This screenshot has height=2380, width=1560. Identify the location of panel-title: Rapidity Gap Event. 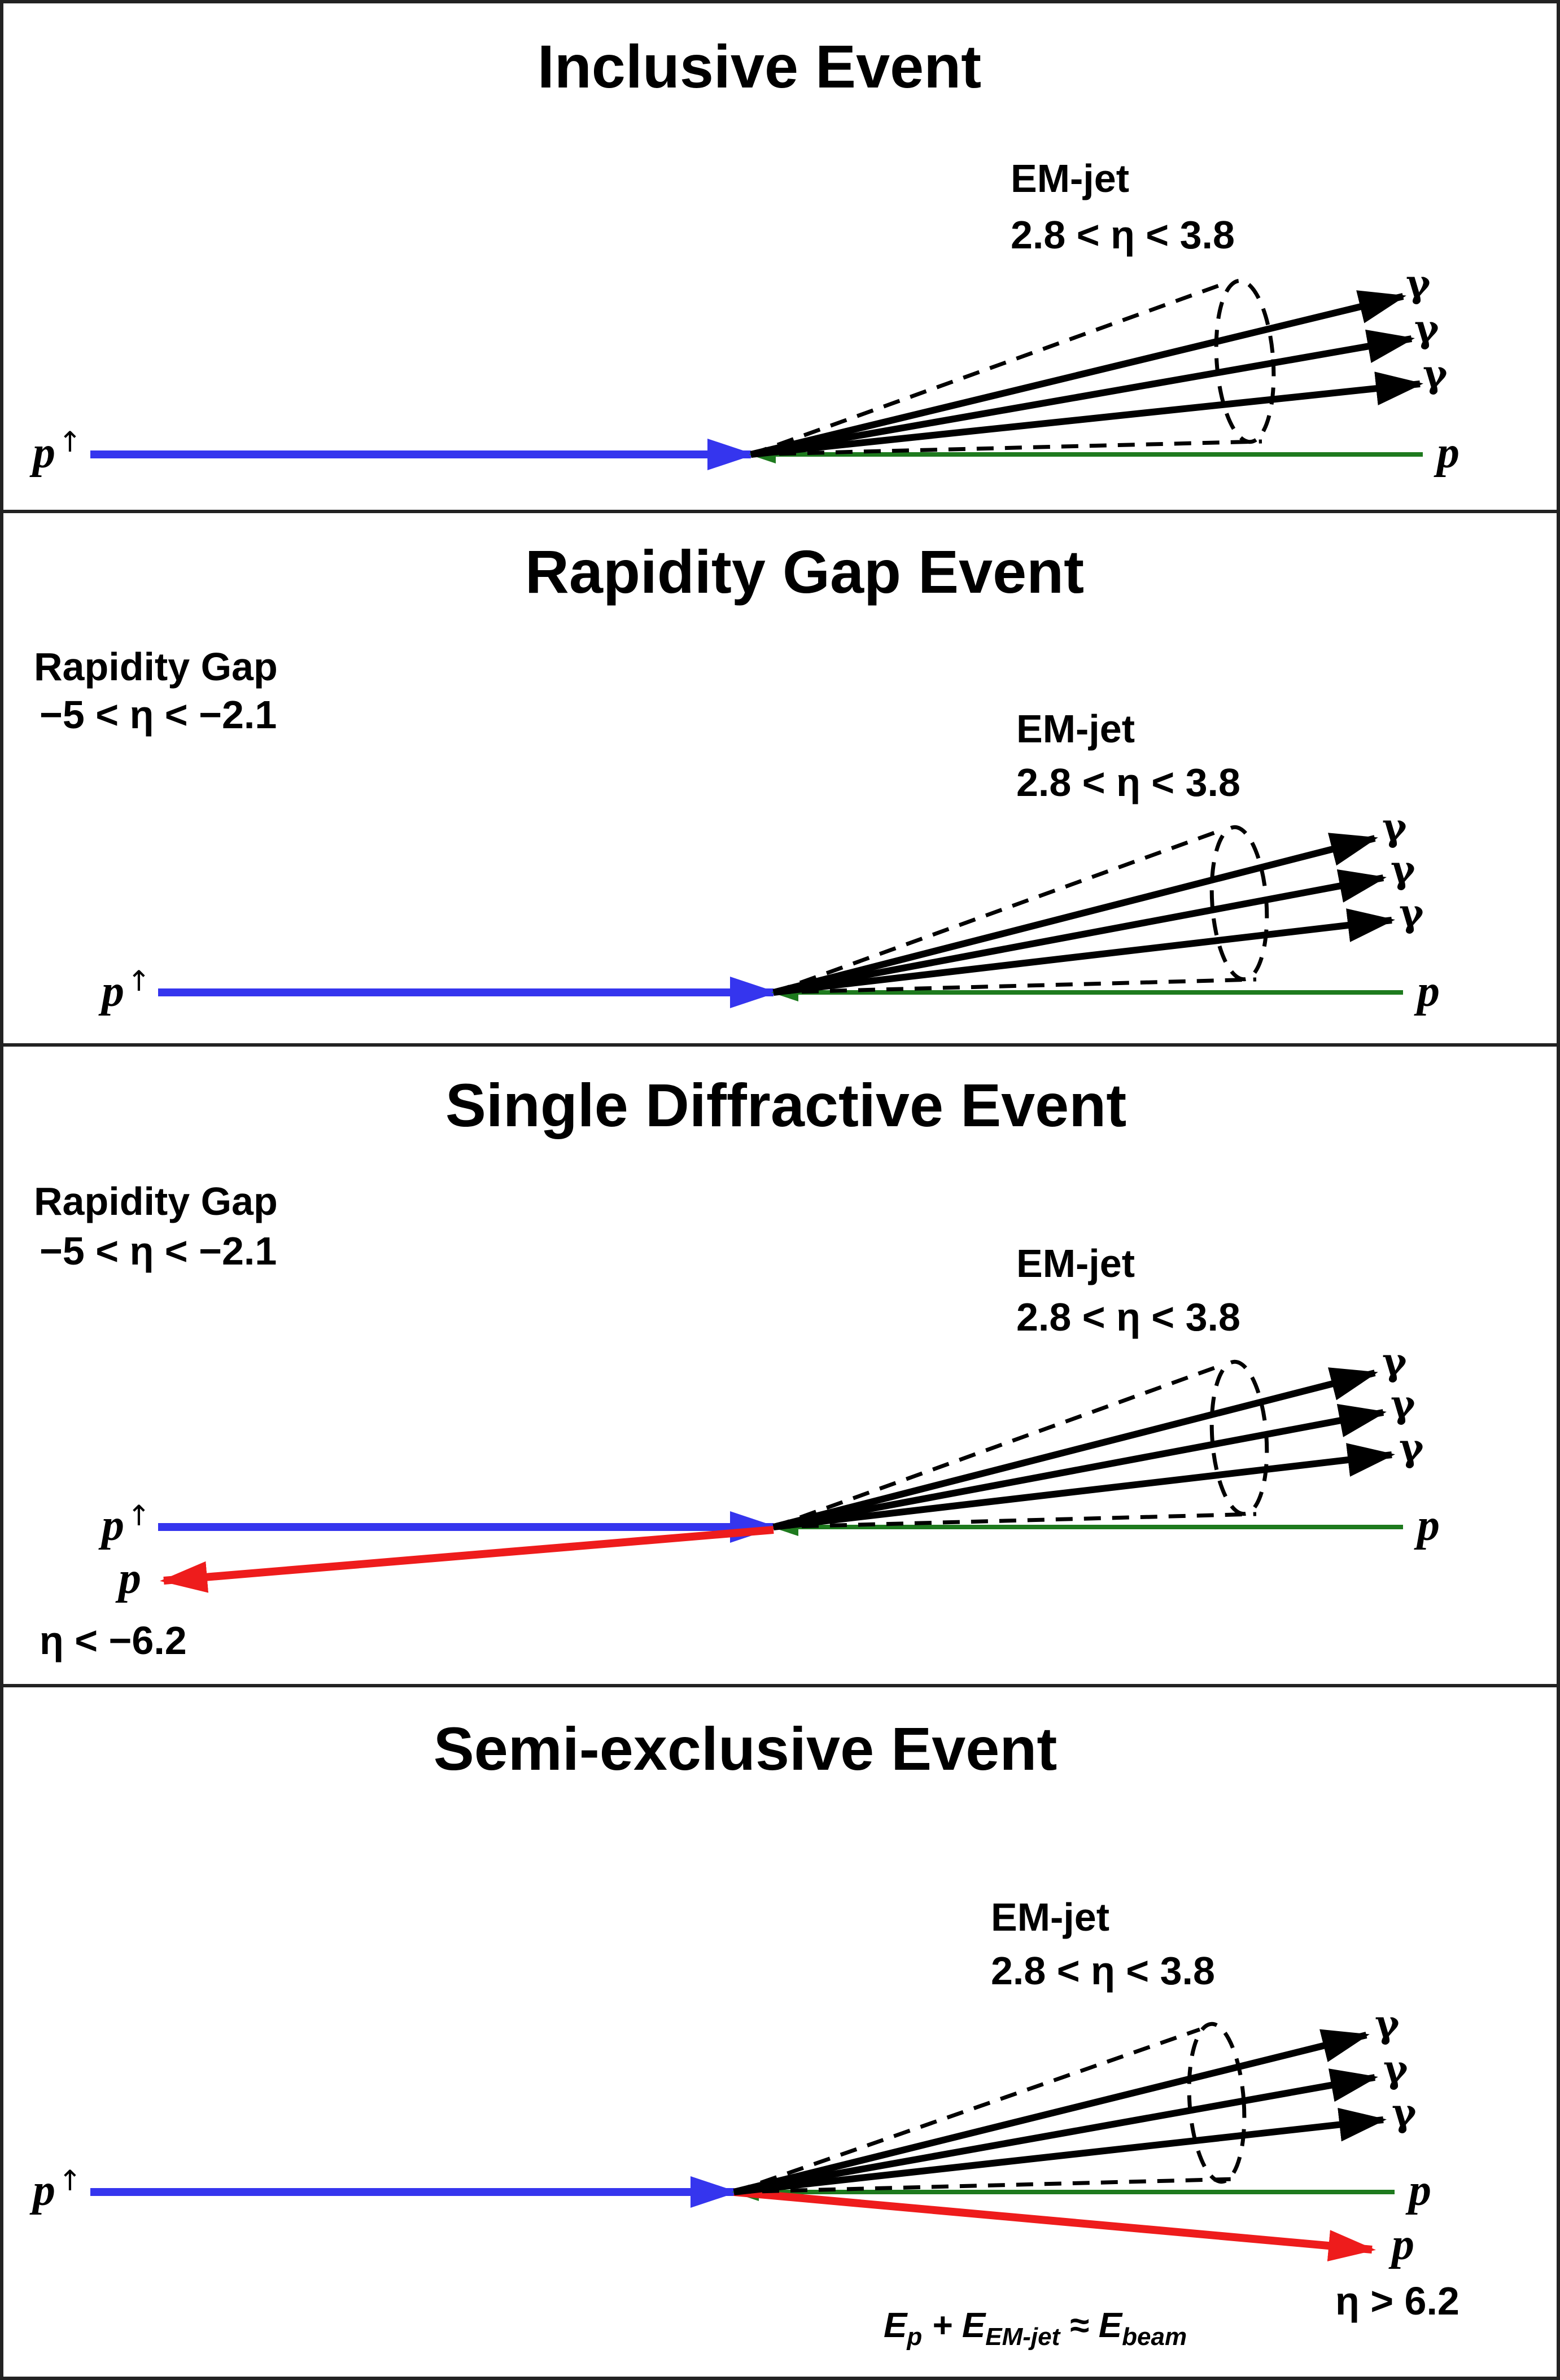
(804, 571).